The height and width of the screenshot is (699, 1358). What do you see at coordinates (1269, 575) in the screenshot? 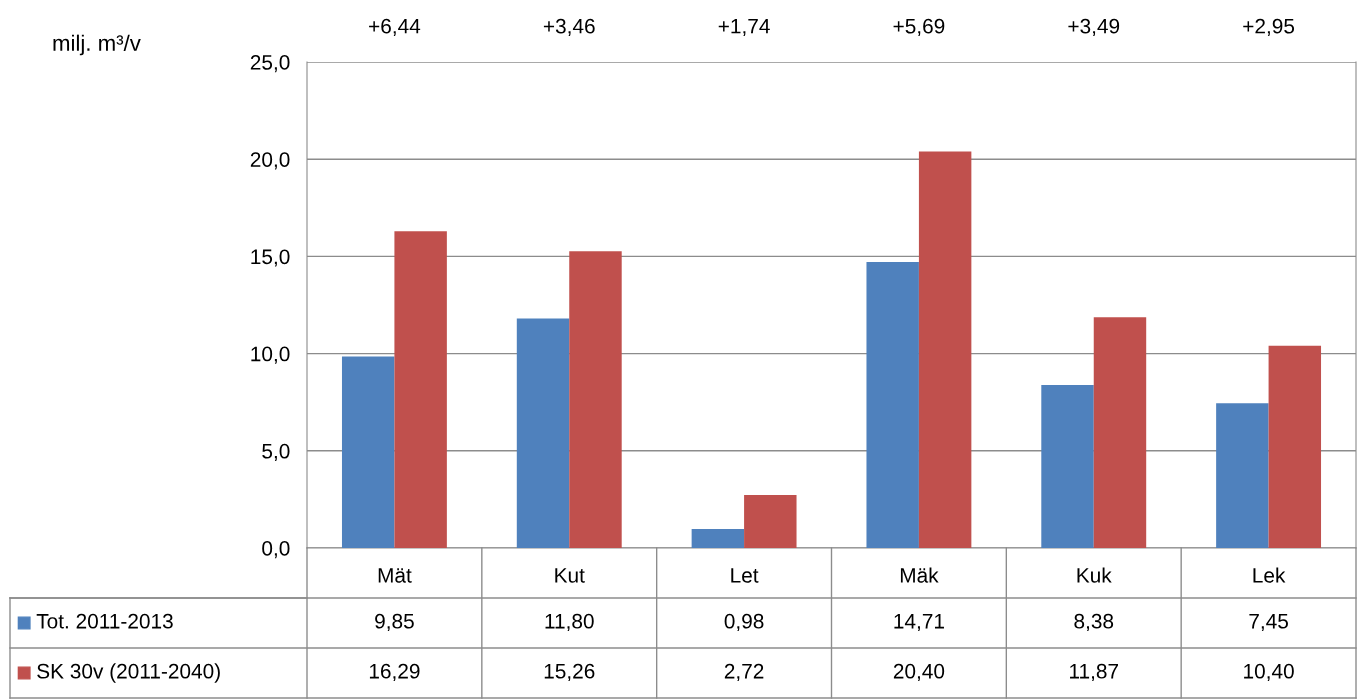
I see `x-tick-label: Lek` at bounding box center [1269, 575].